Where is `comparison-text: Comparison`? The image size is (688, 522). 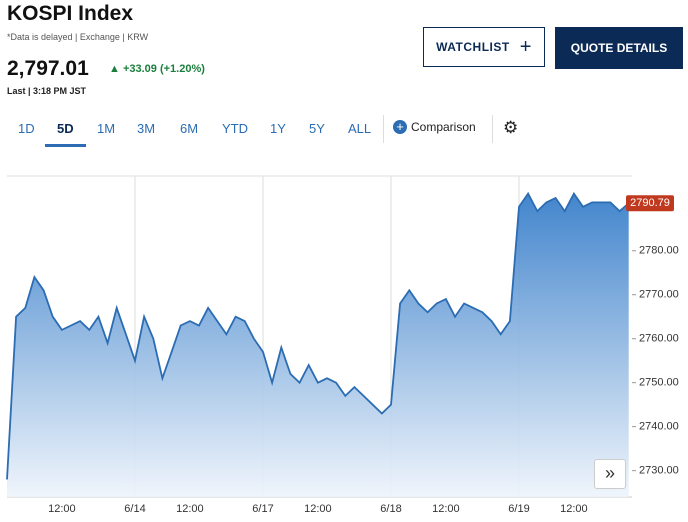 comparison-text: Comparison is located at coordinates (443, 127).